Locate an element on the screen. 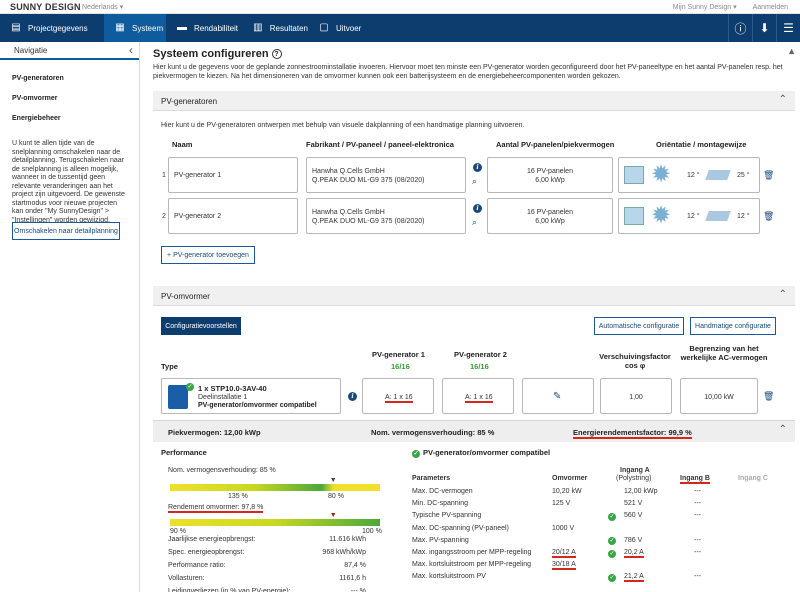  input-a-value: 560 V is located at coordinates (633, 516).